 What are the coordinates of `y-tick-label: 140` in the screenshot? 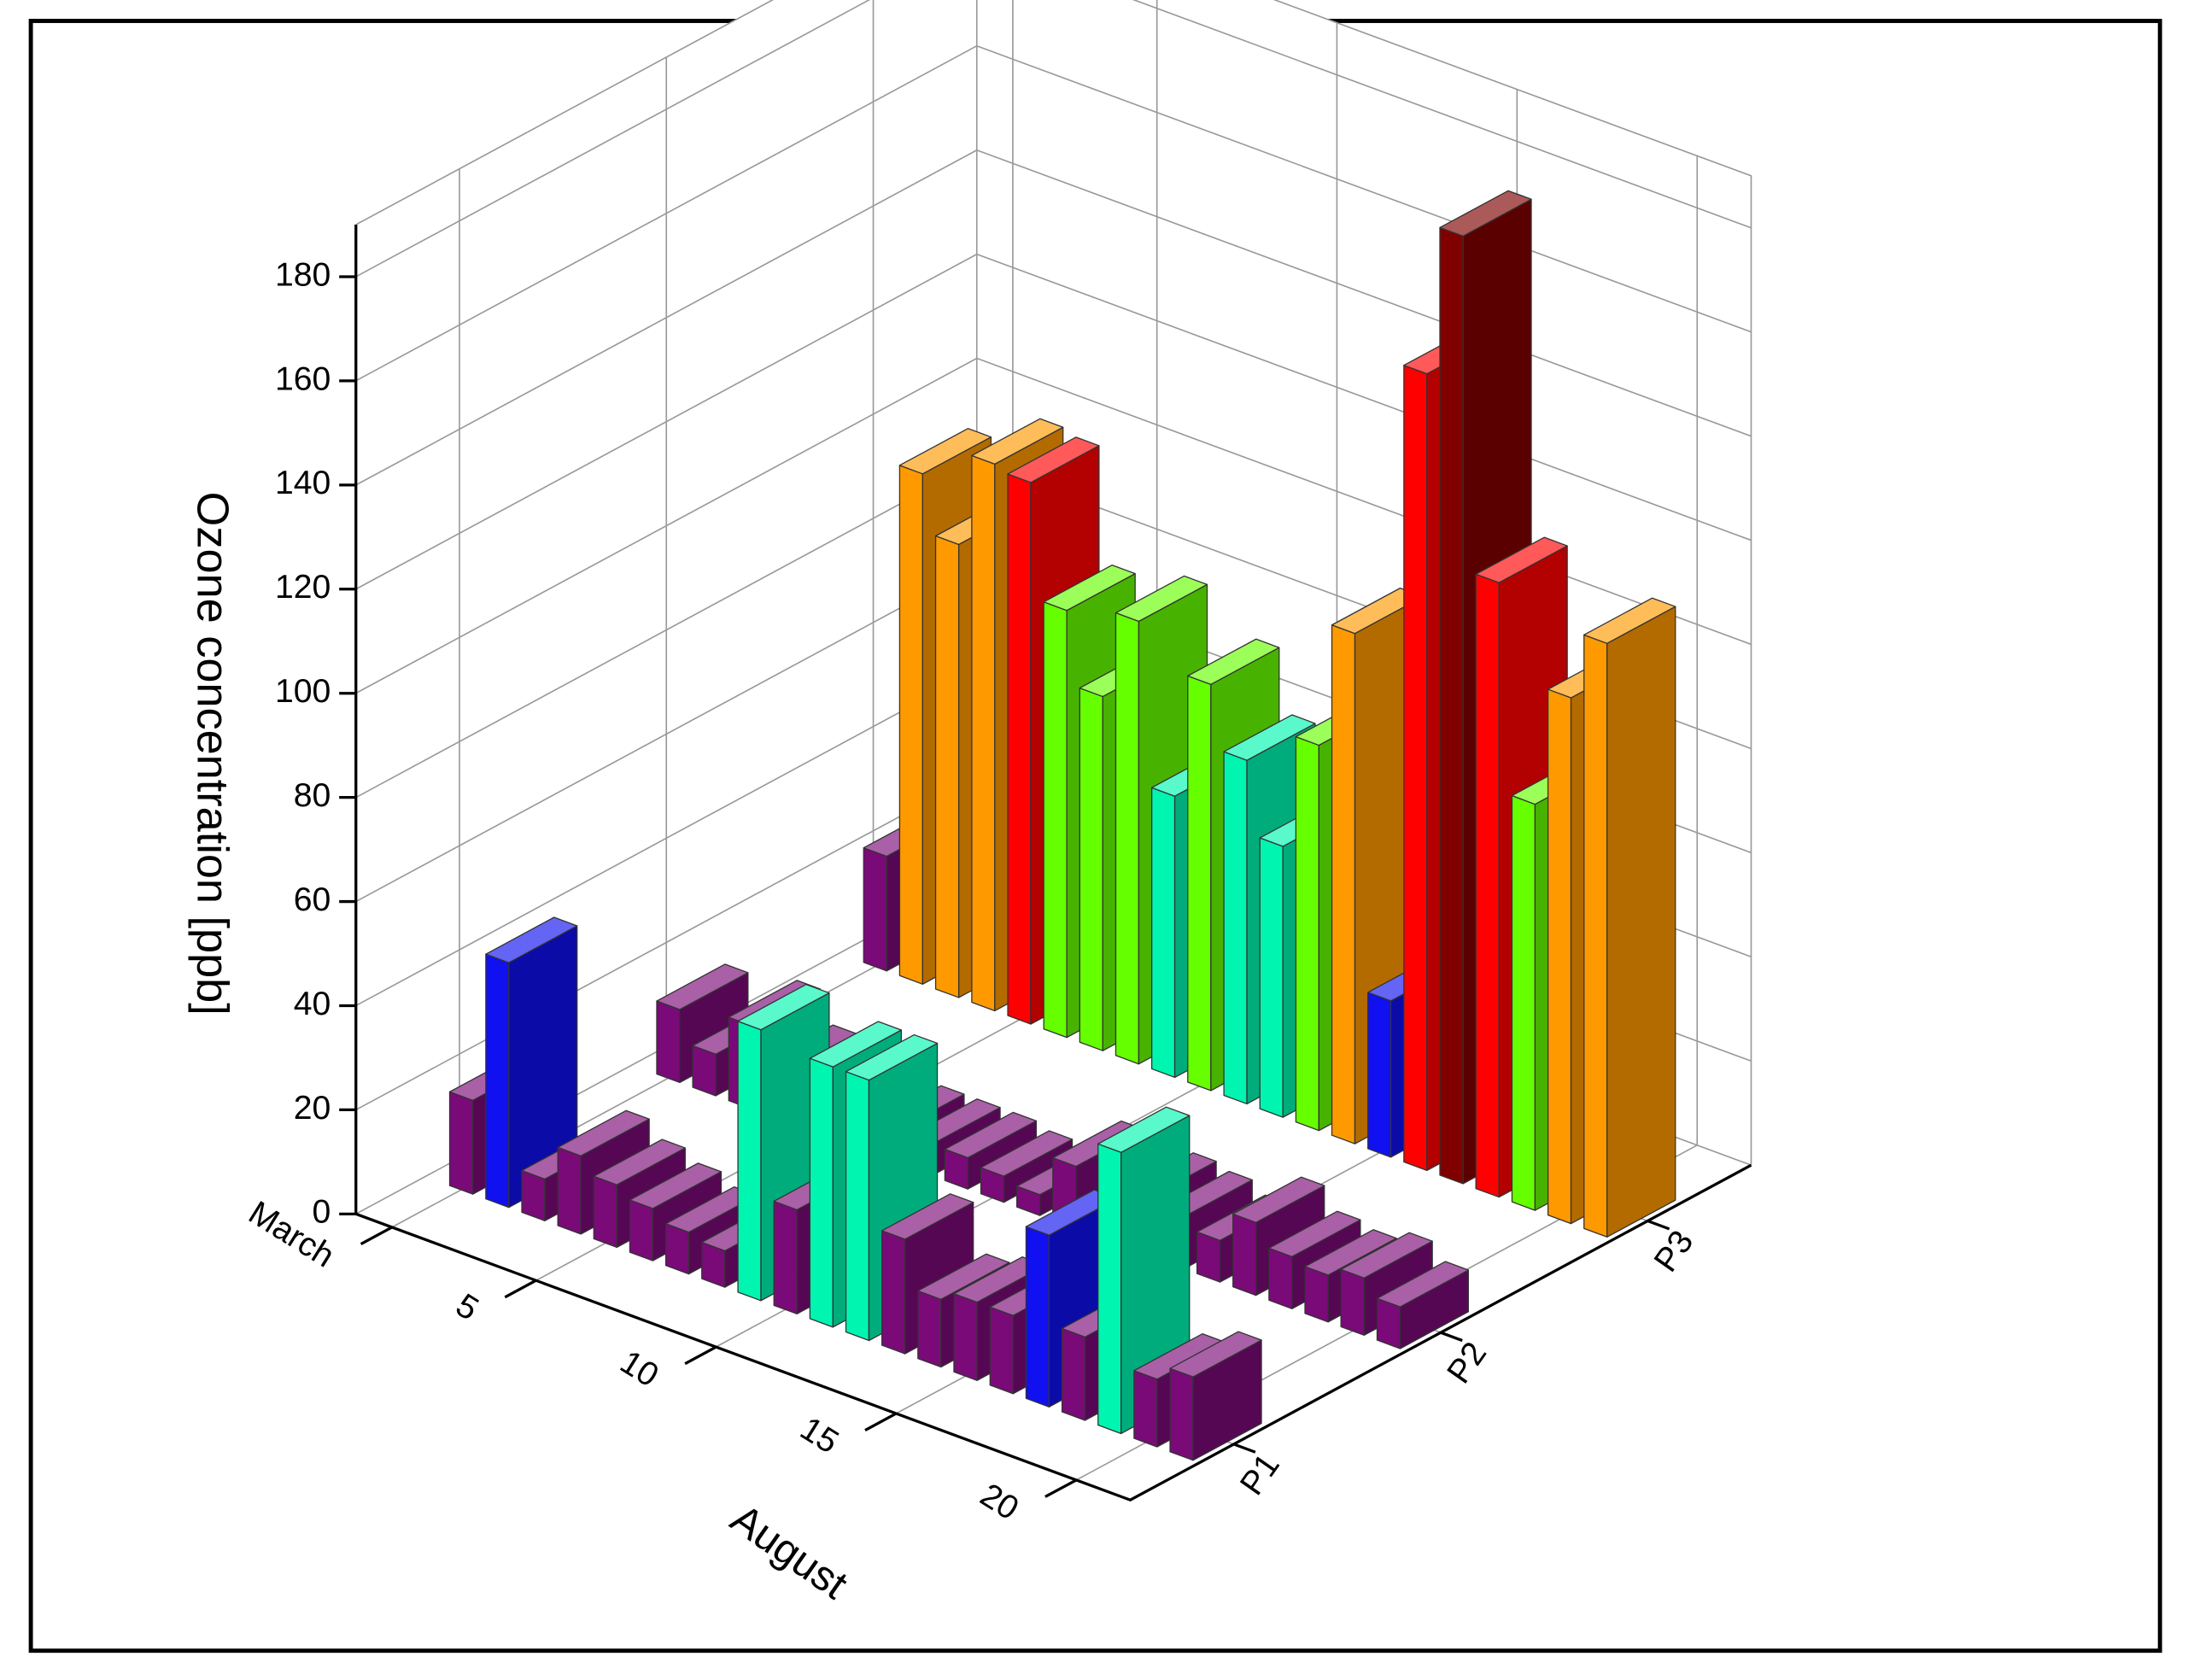 It's located at (303, 483).